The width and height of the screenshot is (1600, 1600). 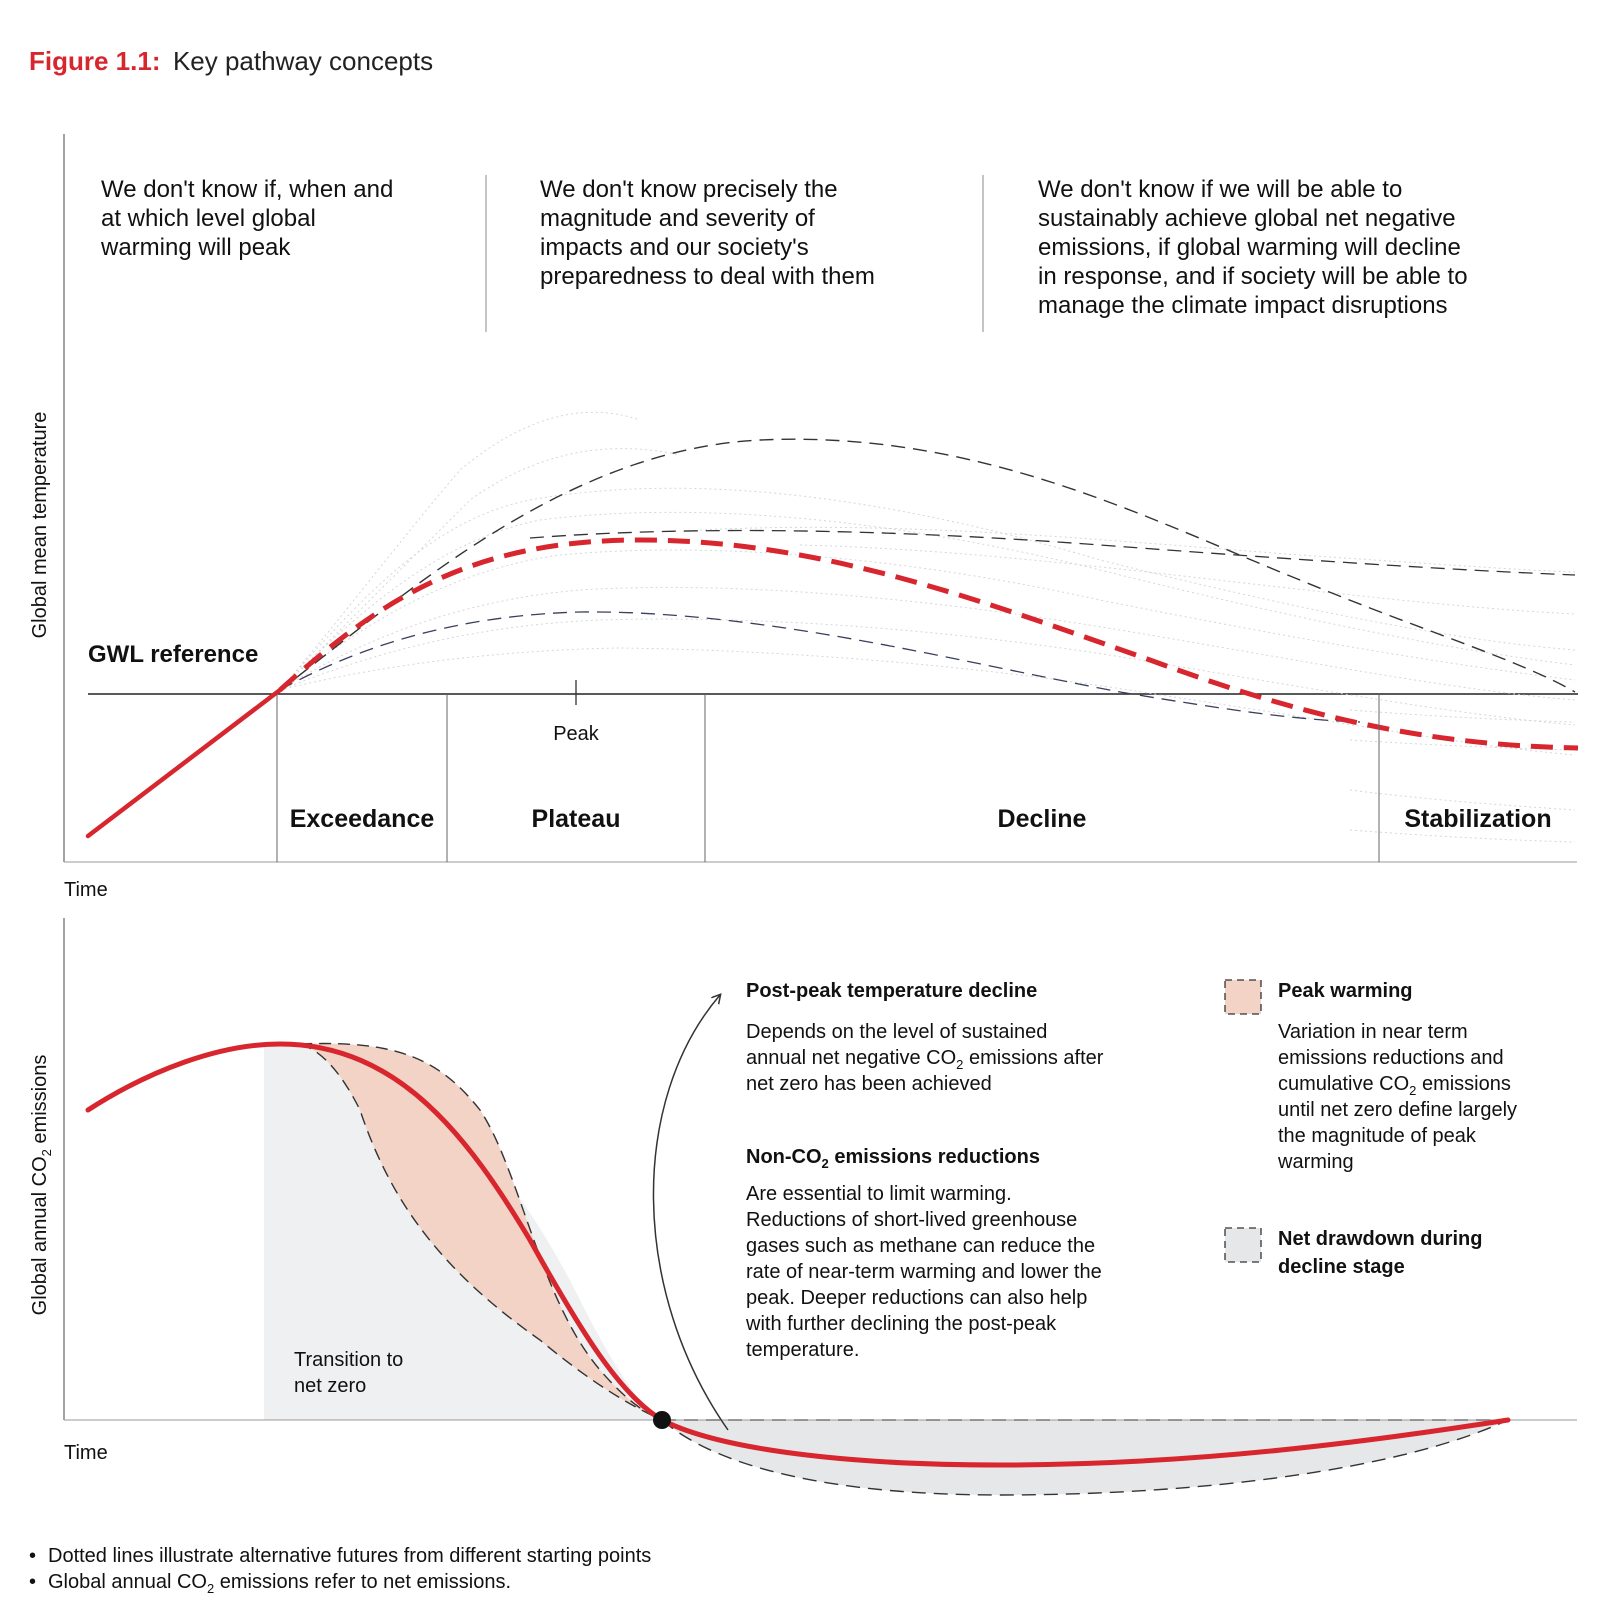 What do you see at coordinates (690, 1213) in the screenshot?
I see `post-peak-arrow` at bounding box center [690, 1213].